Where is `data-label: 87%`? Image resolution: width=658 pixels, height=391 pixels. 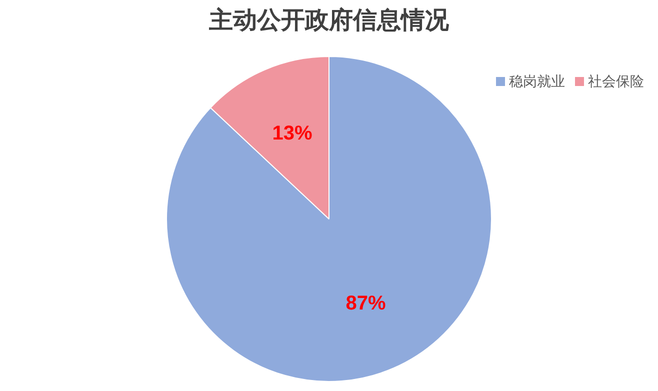
data-label: 87% is located at coordinates (366, 303).